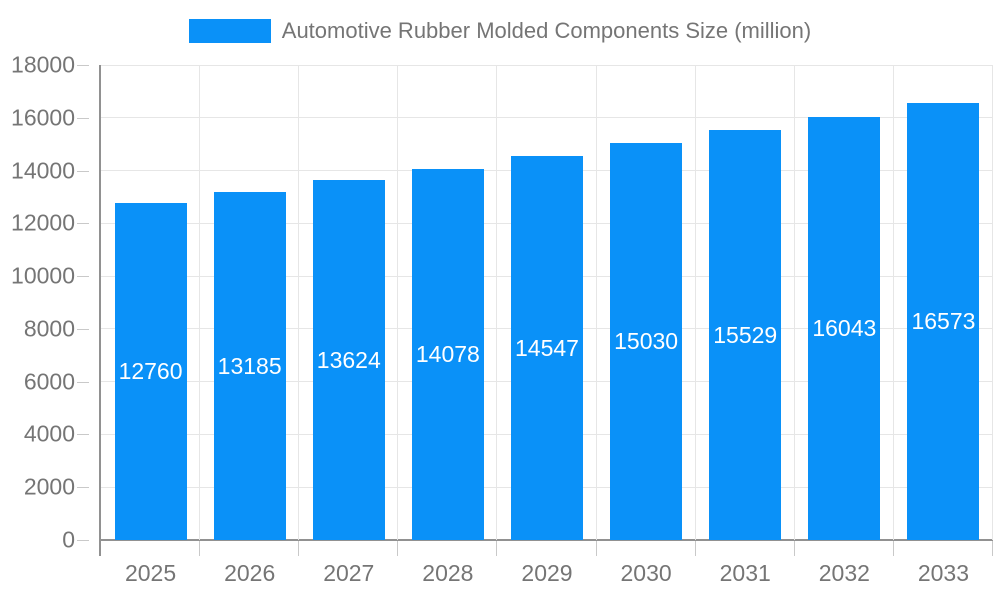  I want to click on x-axis-tick-label: 2029, so click(547, 573).